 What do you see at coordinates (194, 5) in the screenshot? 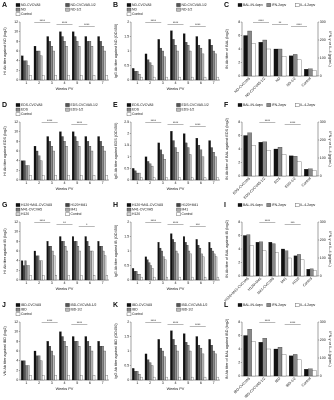
I see `legend-label: ND-CVCVA5-1/2` at bounding box center [194, 5].